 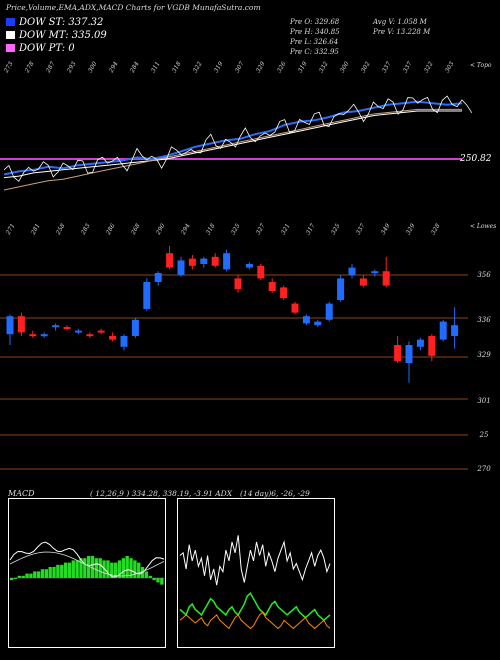 What do you see at coordinates (361, 229) in the screenshot?
I see `candle-top-label: 337` at bounding box center [361, 229].